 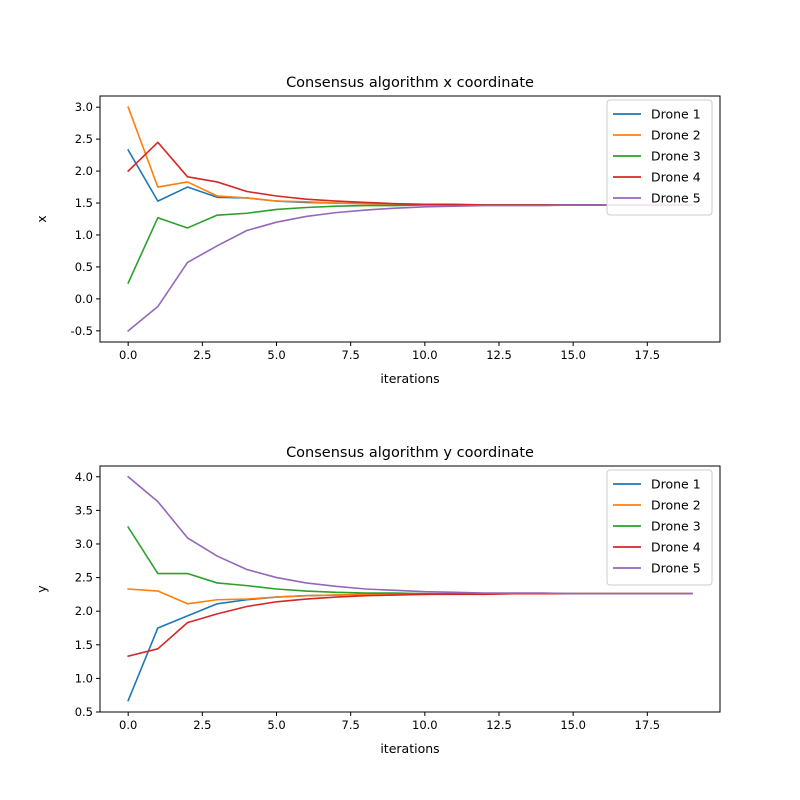 What do you see at coordinates (41, 589) in the screenshot?
I see `y-axis-label: y` at bounding box center [41, 589].